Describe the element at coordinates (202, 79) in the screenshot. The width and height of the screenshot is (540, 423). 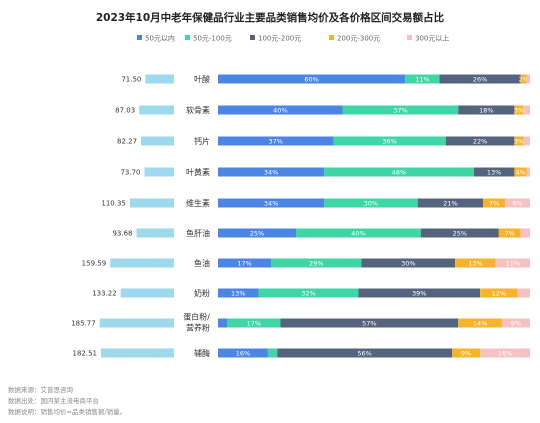
I see `category-label: 叶酸` at that location.